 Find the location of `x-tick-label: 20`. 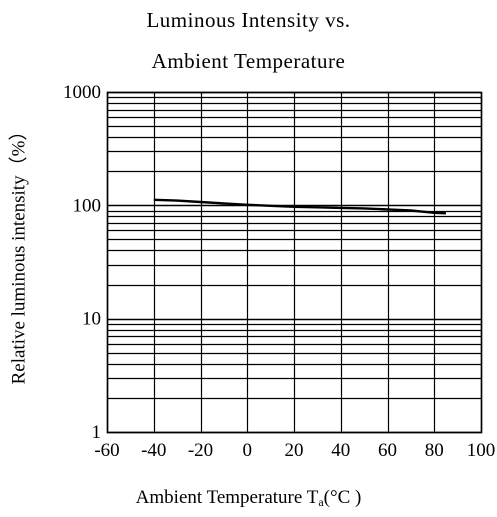

x-tick-label: 20 is located at coordinates (294, 450).